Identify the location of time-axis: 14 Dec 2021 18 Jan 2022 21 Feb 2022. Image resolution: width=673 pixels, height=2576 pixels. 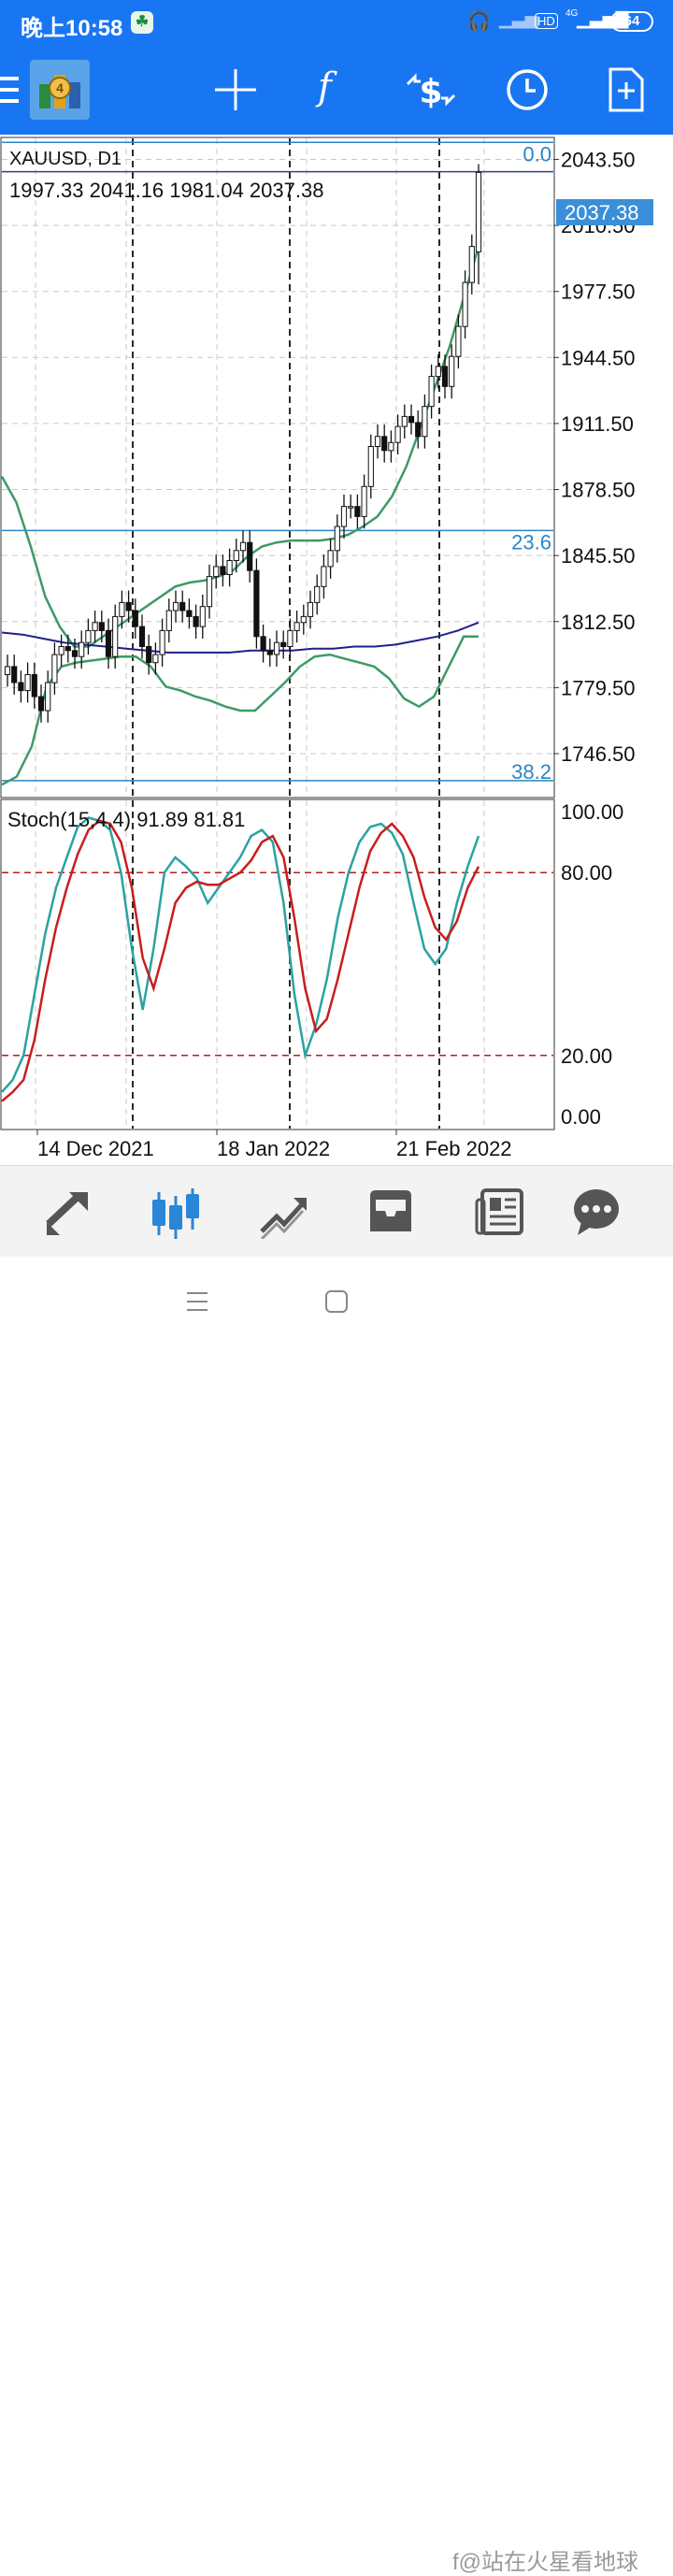
(274, 1145).